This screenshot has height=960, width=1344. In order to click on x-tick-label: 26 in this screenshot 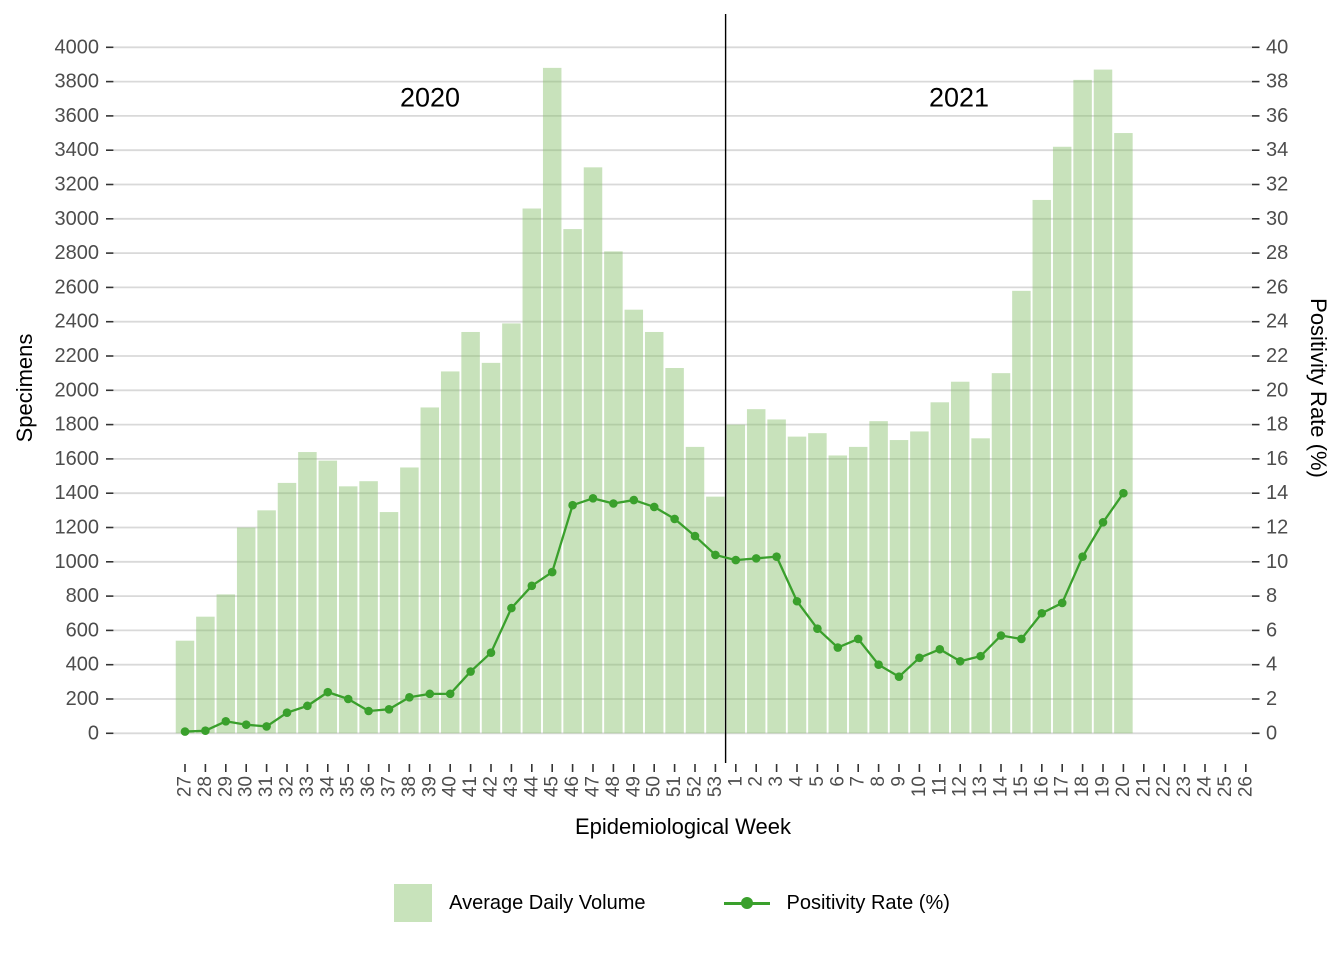, I will do `click(1245, 786)`.